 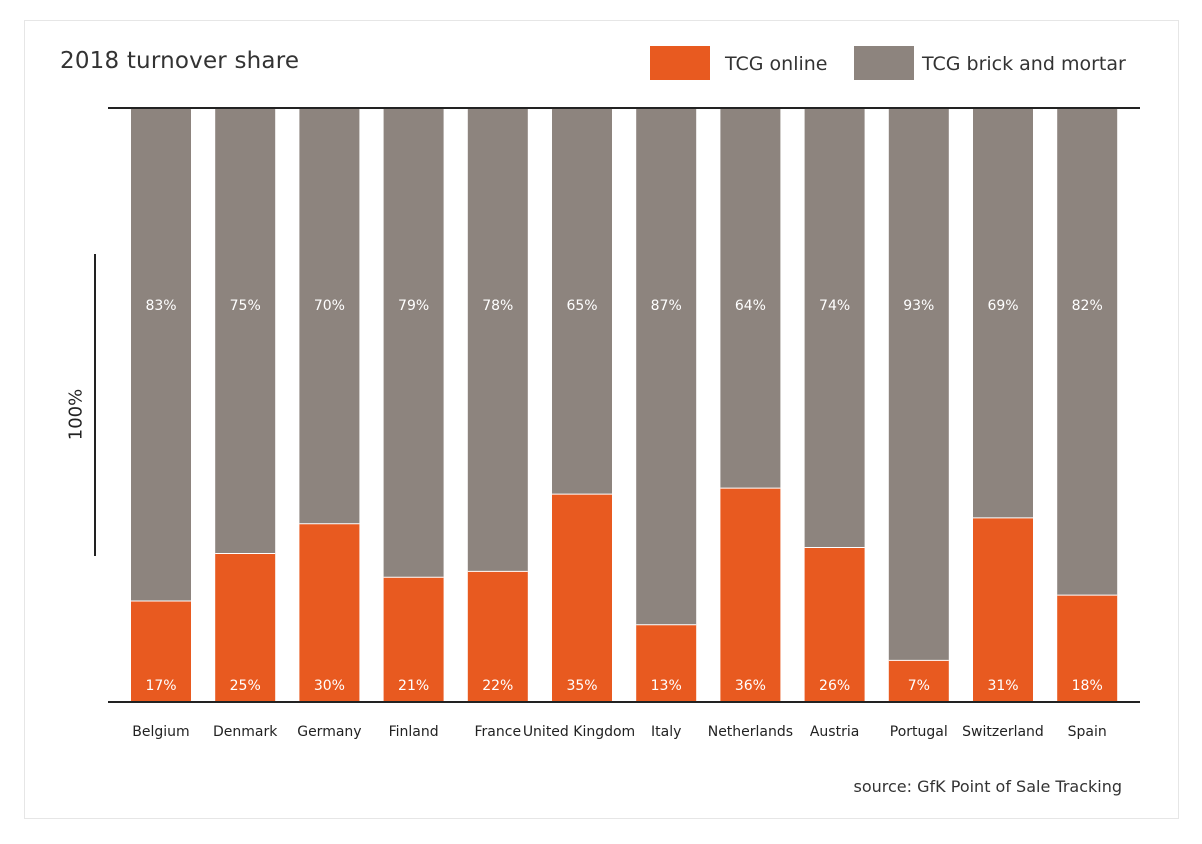 What do you see at coordinates (1087, 686) in the screenshot?
I see `data-label-online: 18%` at bounding box center [1087, 686].